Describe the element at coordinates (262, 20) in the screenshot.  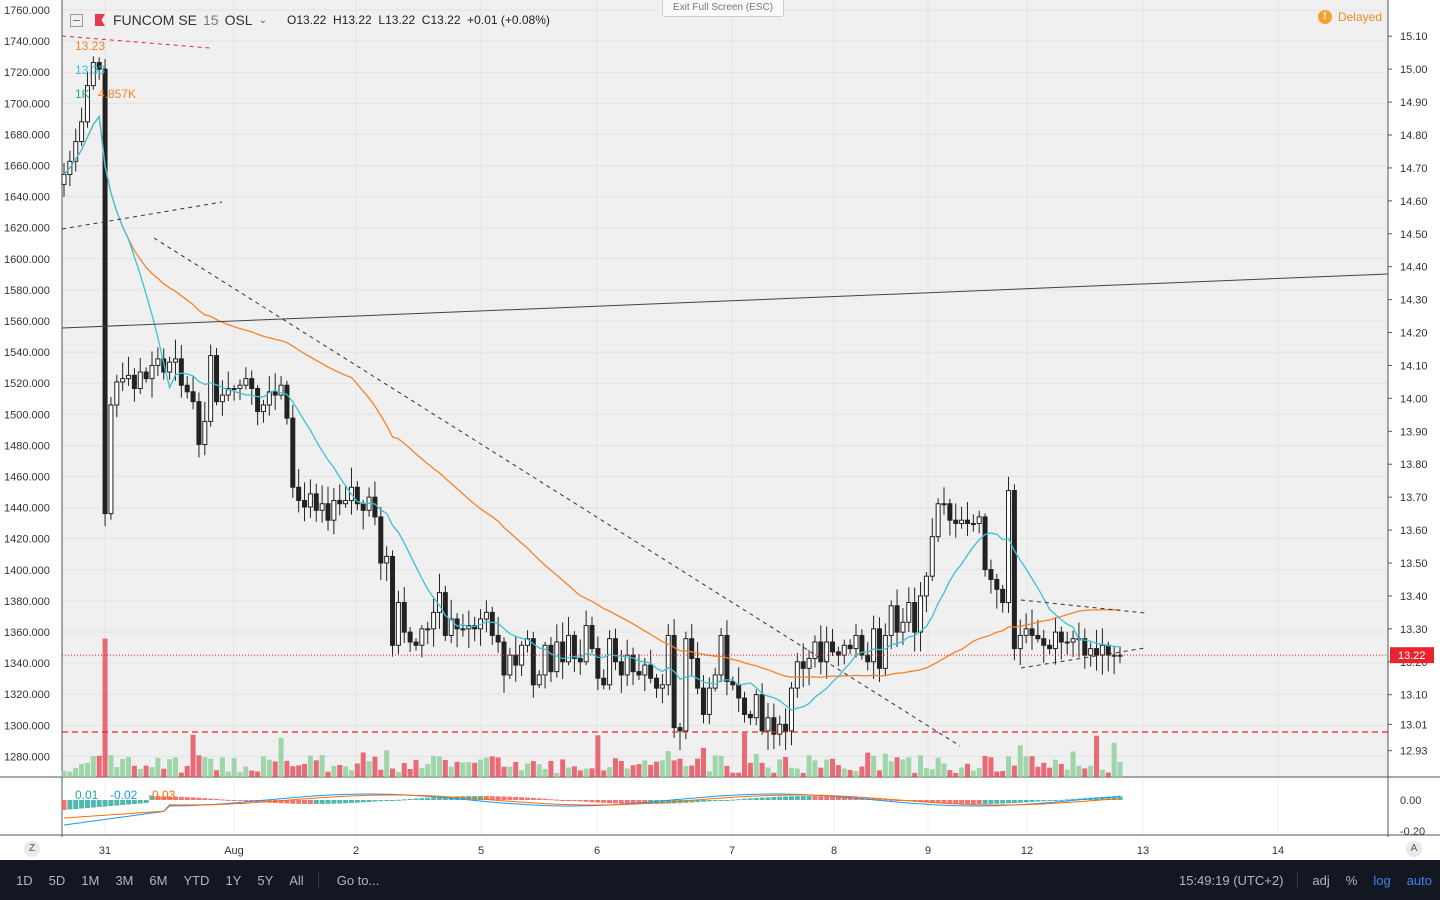
I see `chevron-down-icon: ⌄` at that location.